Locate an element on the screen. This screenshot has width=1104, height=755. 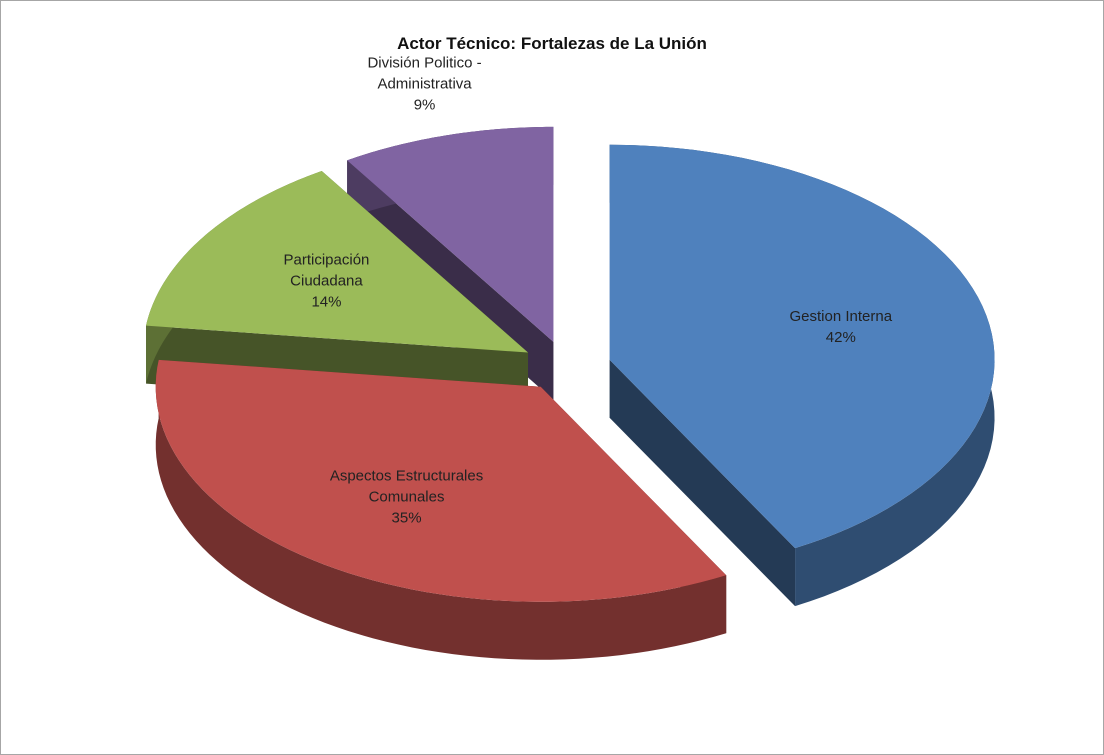
value-label: 42% is located at coordinates (840, 337).